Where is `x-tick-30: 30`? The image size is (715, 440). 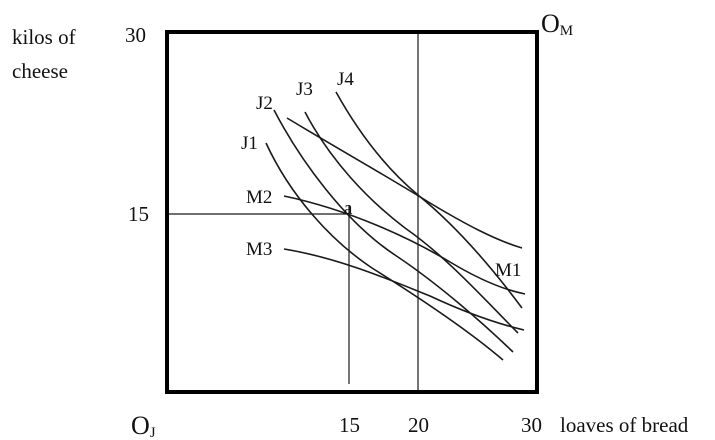
x-tick-30: 30 is located at coordinates (531, 425).